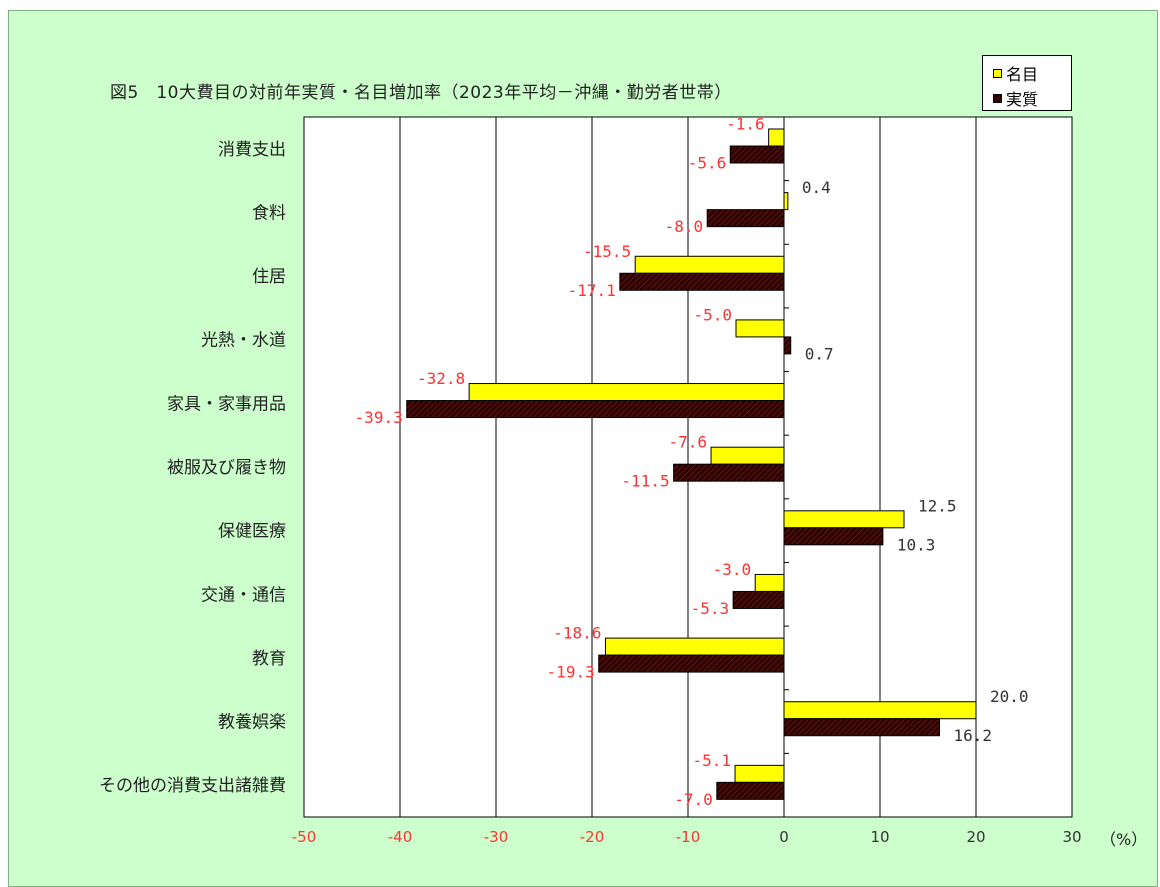 This screenshot has width=1160, height=887. Describe the element at coordinates (1022, 74) in the screenshot. I see `legend-label-nominal: 名目` at that location.